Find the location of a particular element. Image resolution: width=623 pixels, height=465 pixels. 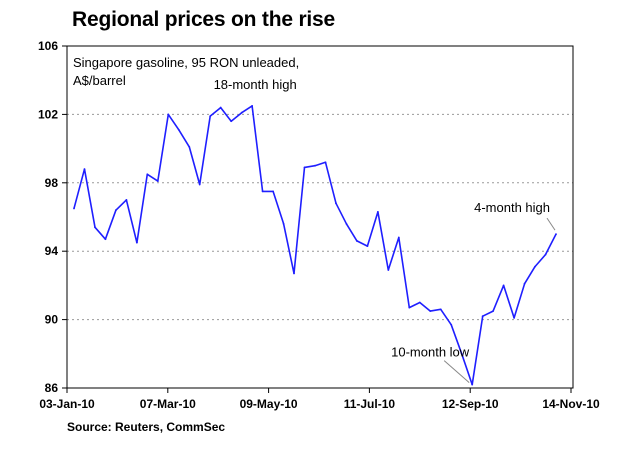

y-tick-label: 90 is located at coordinates (52, 320).